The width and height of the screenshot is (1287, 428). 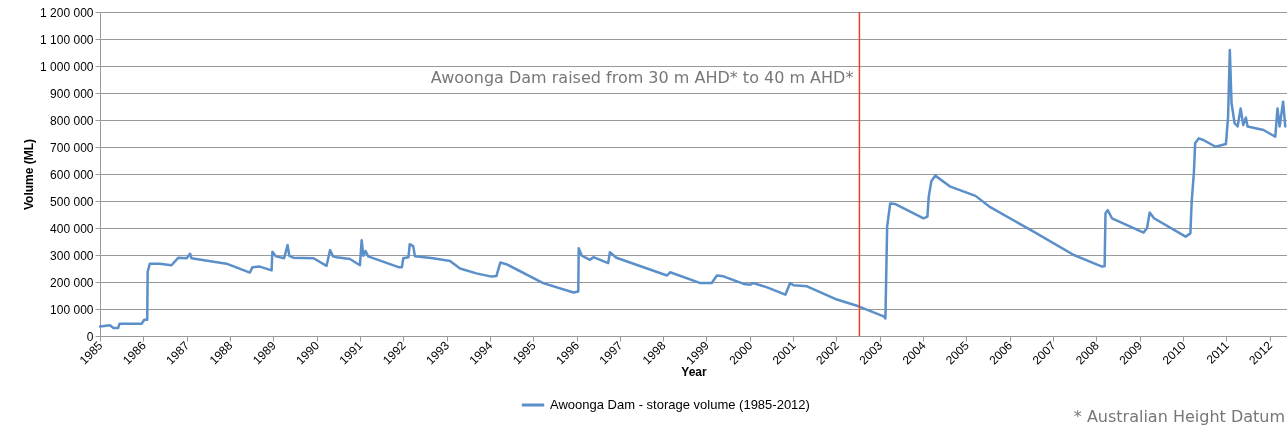 What do you see at coordinates (72, 201) in the screenshot?
I see `y-tick-label: 500 000` at bounding box center [72, 201].